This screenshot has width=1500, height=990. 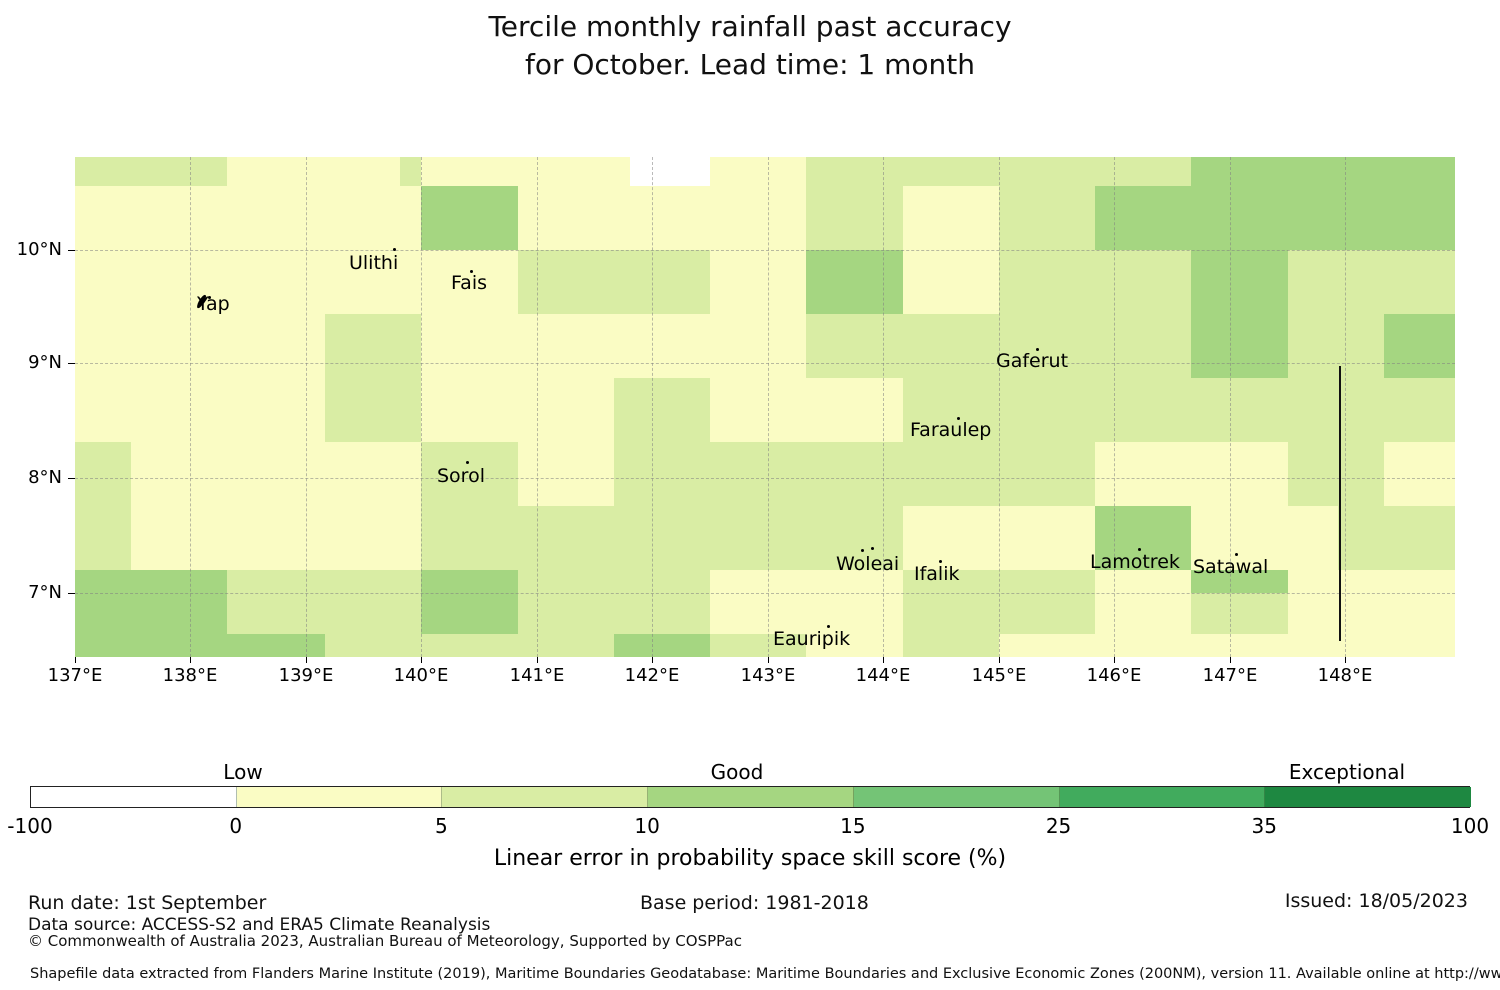 I want to click on island-label-lamotrek: Lamotrek, so click(x=1135, y=562).